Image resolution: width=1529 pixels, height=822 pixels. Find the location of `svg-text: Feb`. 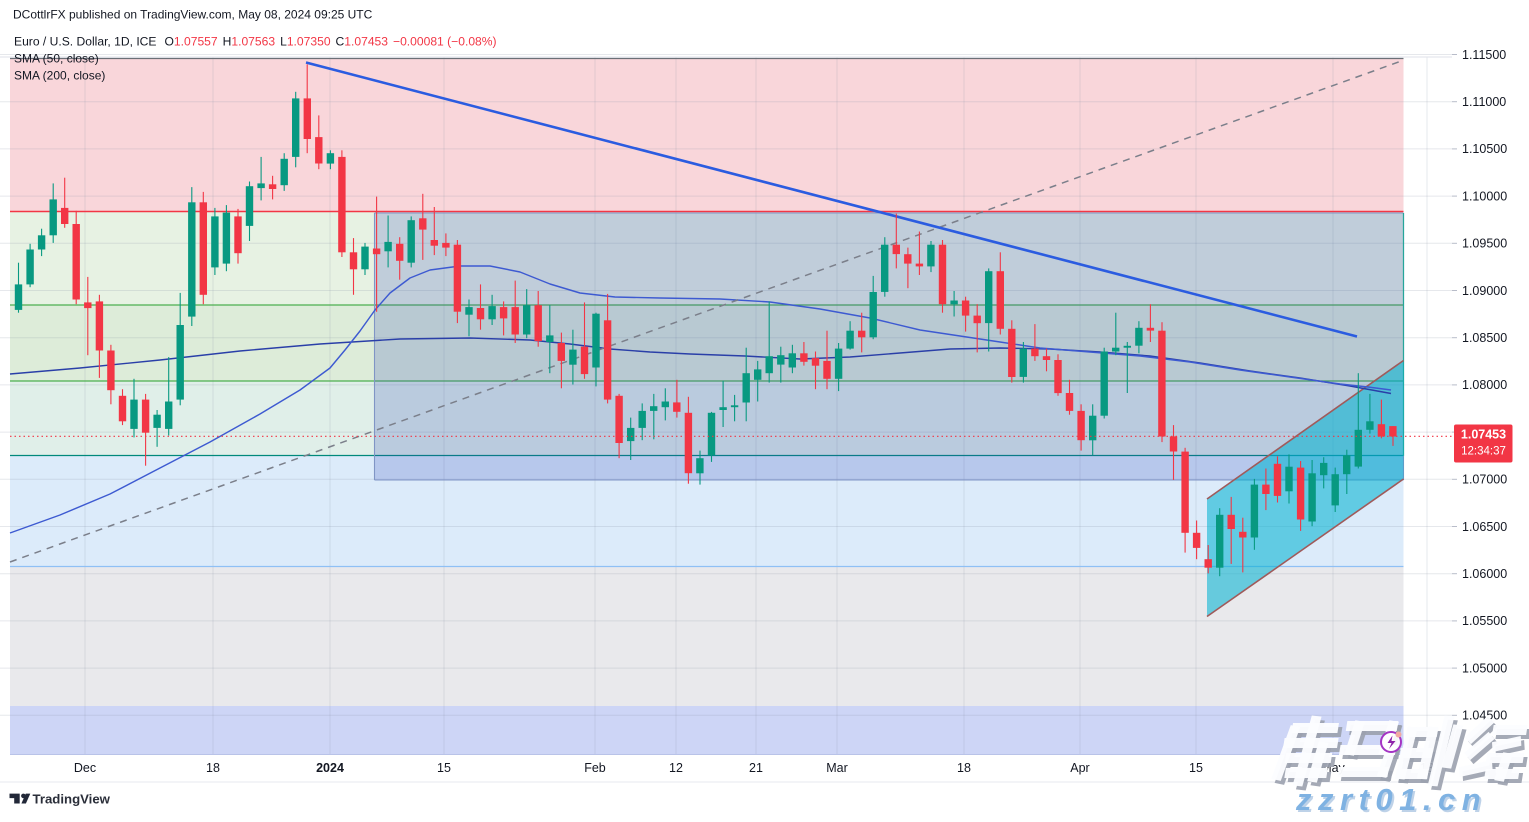

svg-text: Feb is located at coordinates (595, 768).